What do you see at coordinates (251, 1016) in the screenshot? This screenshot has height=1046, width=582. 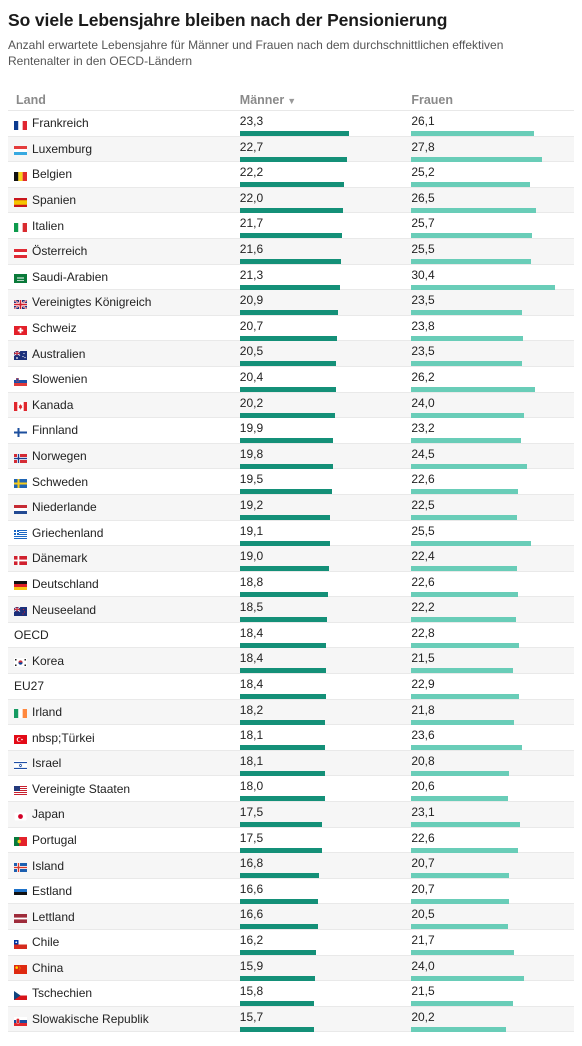 I see `maenner-value: 15,7` at bounding box center [251, 1016].